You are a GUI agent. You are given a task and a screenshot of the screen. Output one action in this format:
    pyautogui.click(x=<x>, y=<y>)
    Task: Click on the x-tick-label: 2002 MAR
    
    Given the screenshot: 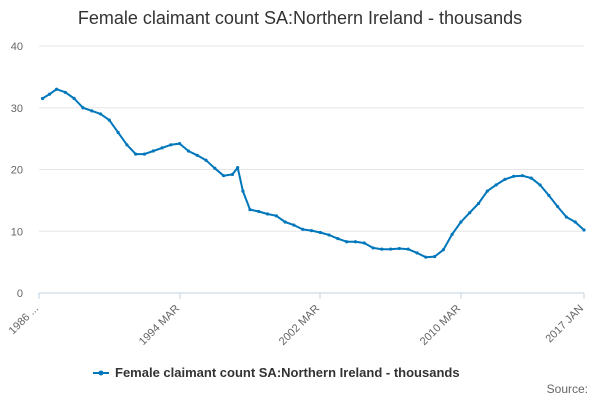 What is the action you would take?
    pyautogui.click(x=299, y=325)
    